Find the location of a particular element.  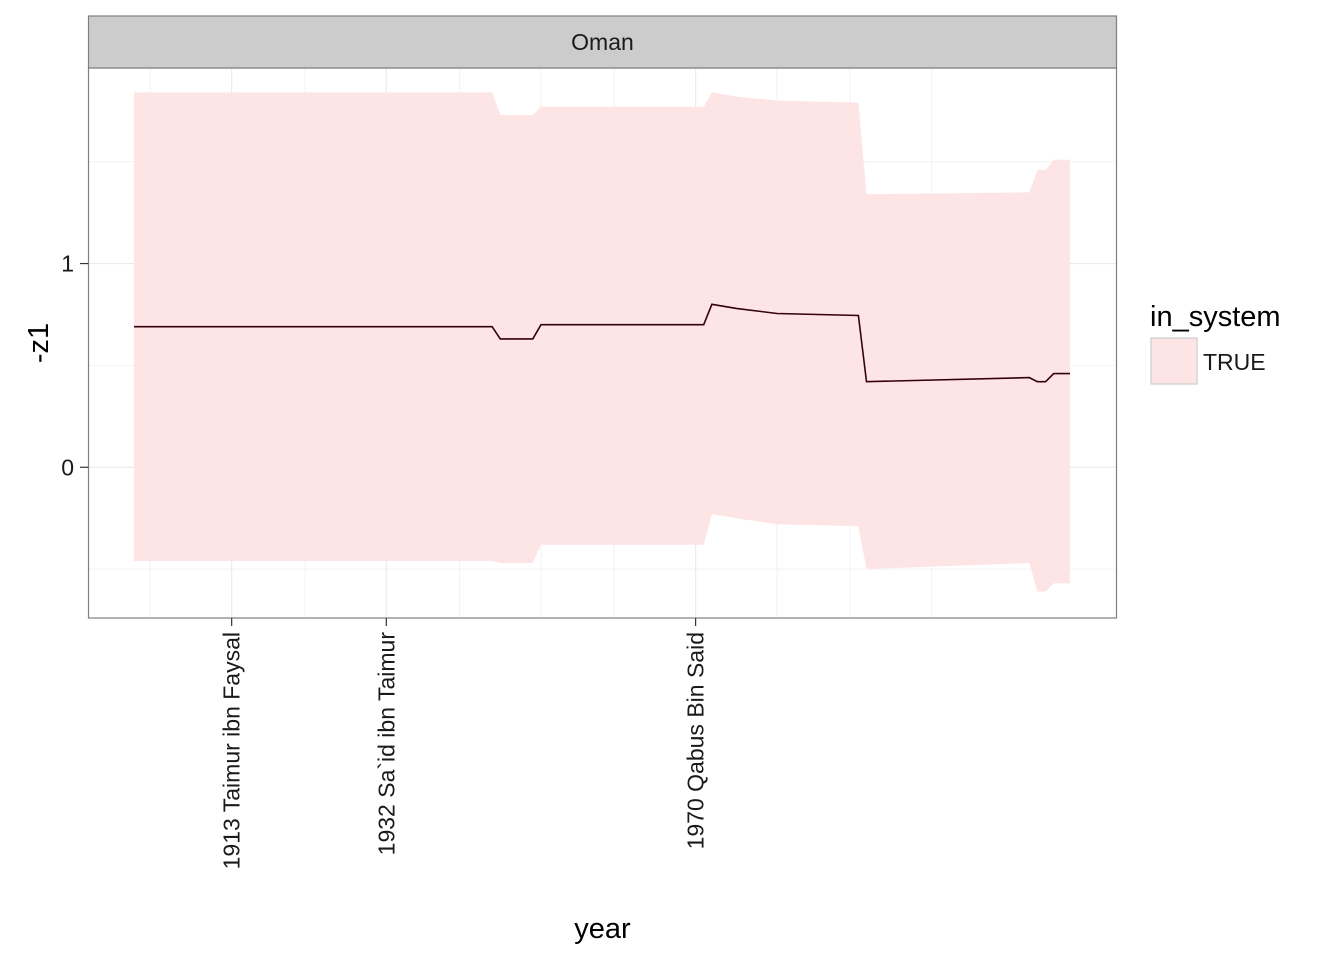

legend-key is located at coordinates (1174, 361).